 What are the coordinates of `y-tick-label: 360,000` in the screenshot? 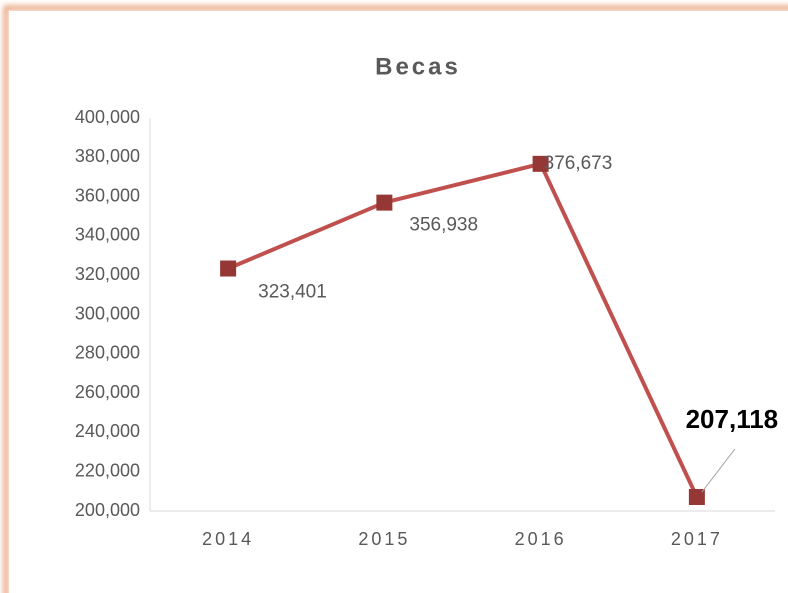 It's located at (107, 195).